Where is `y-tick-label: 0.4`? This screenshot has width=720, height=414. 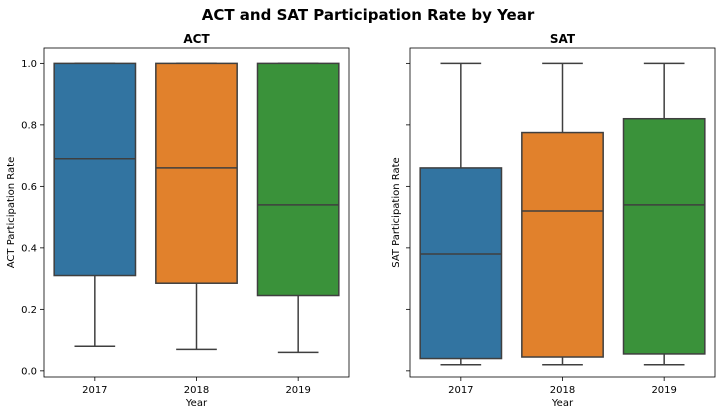 y-tick-label: 0.4 is located at coordinates (29, 248).